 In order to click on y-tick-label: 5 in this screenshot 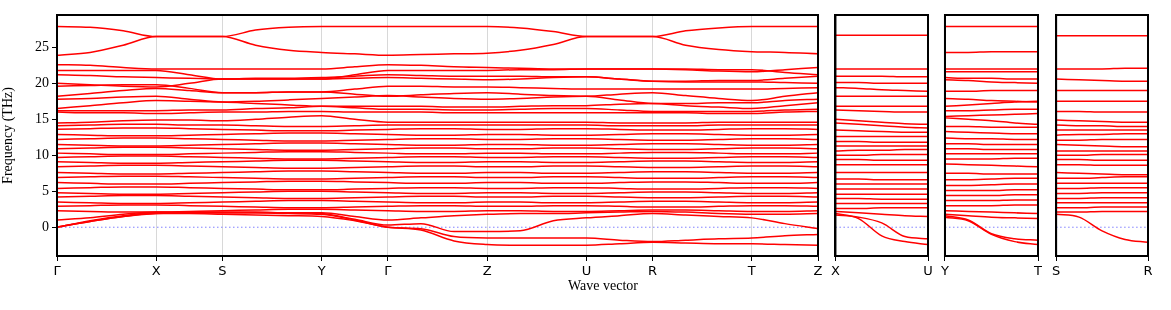, I will do `click(45, 190)`.